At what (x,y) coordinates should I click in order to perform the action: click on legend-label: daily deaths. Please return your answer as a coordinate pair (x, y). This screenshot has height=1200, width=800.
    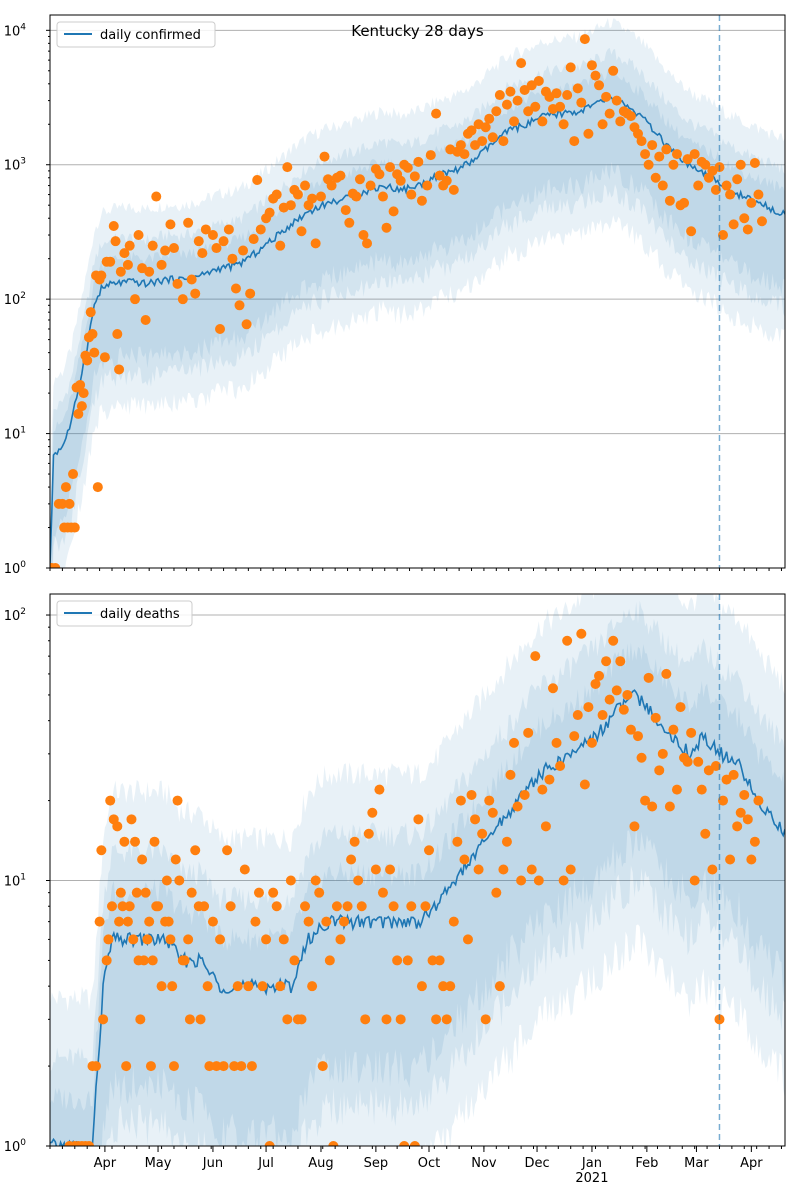
    Looking at the image, I should click on (140, 614).